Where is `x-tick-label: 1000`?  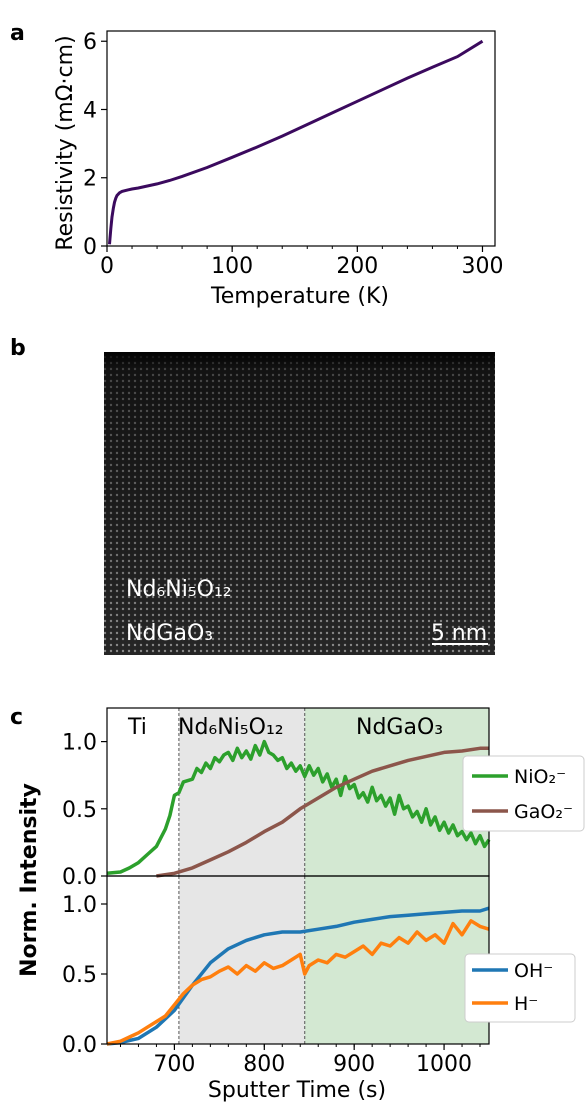
x-tick-label: 1000 is located at coordinates (444, 1064).